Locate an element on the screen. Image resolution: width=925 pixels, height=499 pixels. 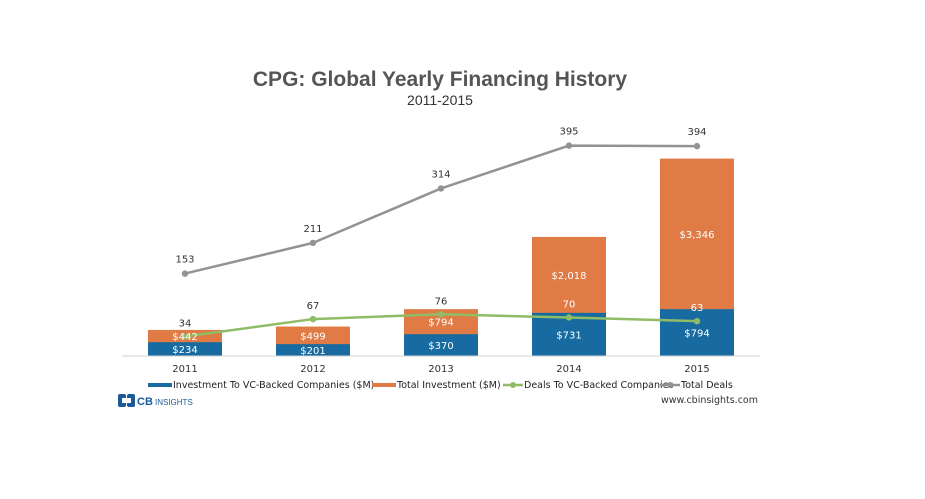
label-vc-deals-2014: 70 is located at coordinates (569, 304).